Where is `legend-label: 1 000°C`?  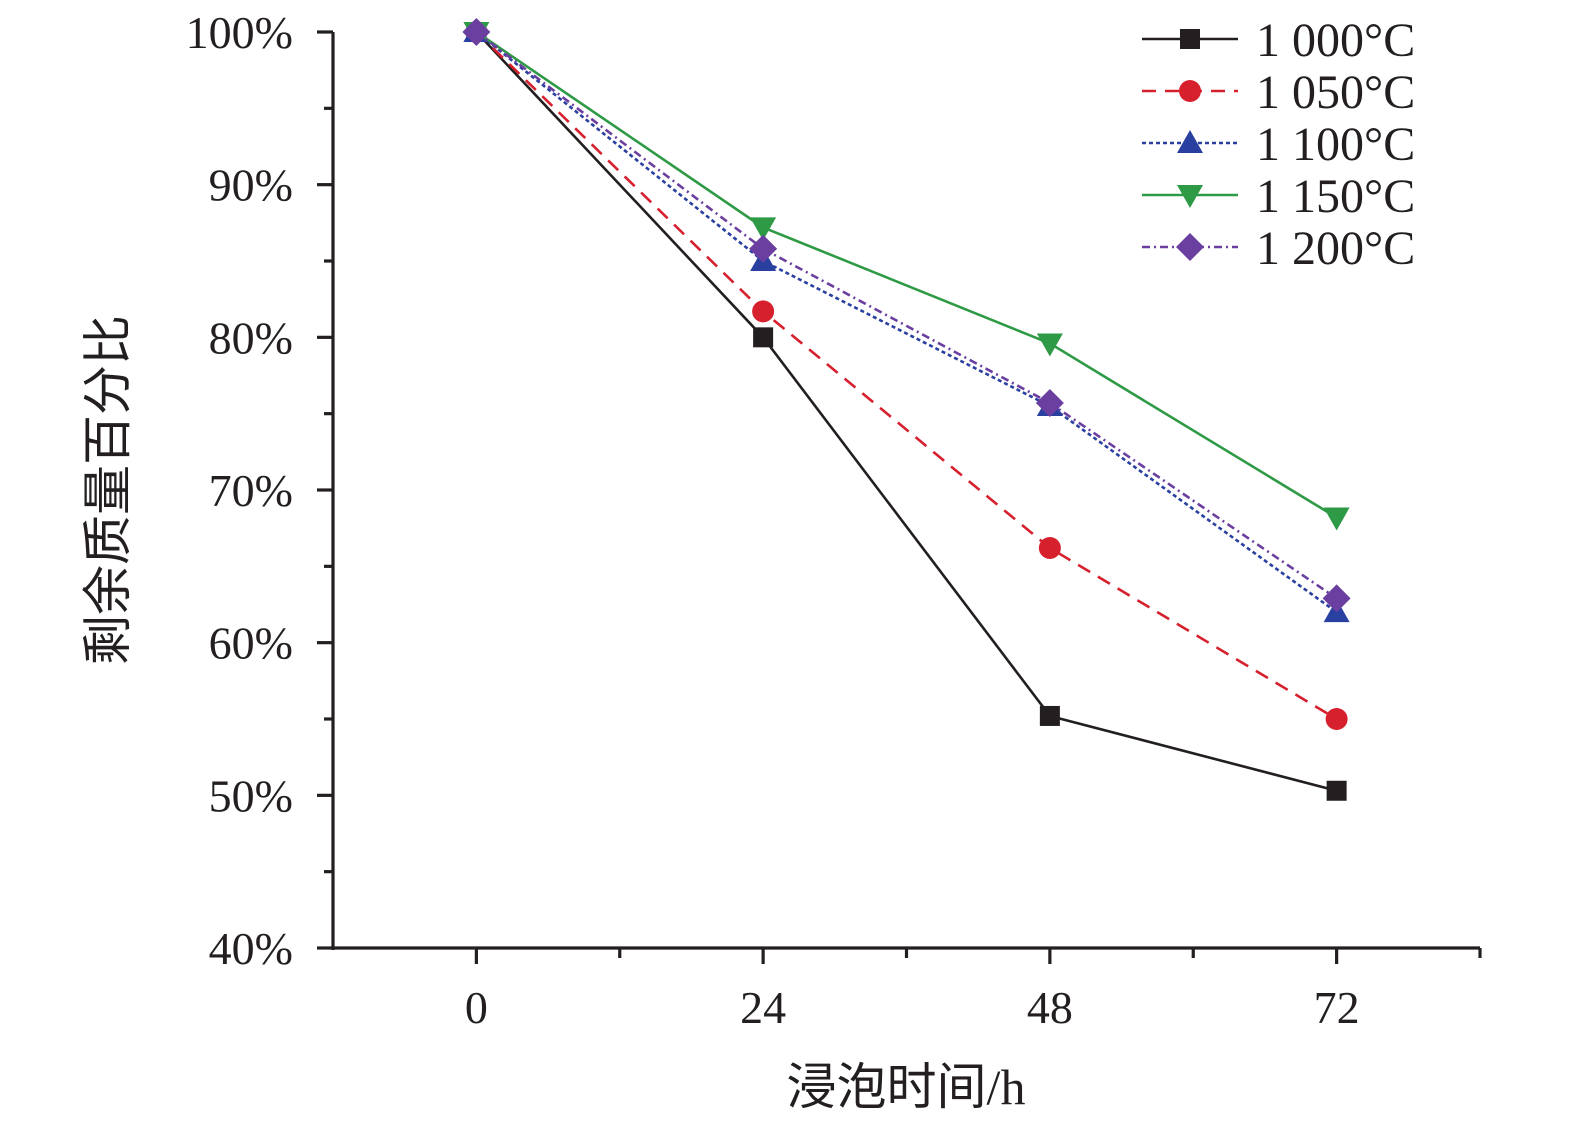 legend-label: 1 000°C is located at coordinates (1335, 40).